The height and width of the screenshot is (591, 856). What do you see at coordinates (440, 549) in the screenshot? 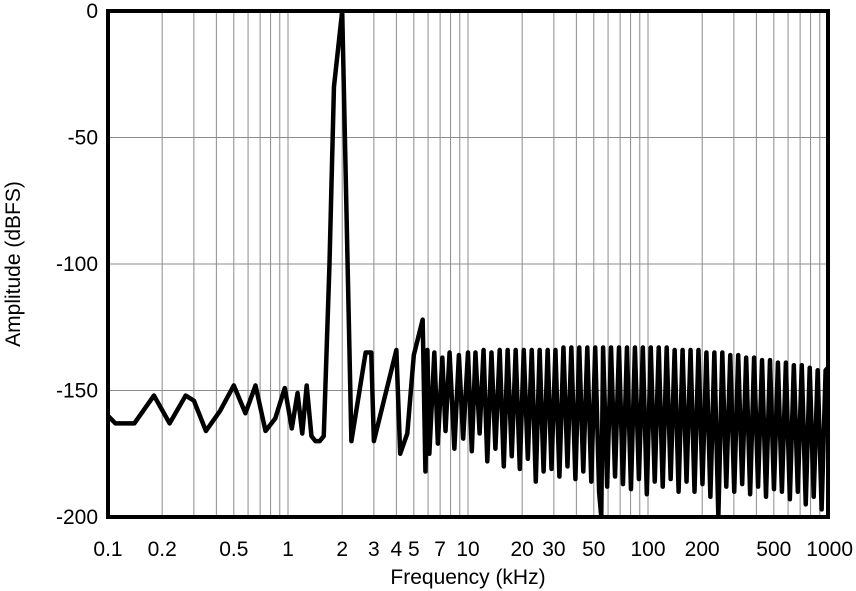
I see `x-tick-label: 7` at bounding box center [440, 549].